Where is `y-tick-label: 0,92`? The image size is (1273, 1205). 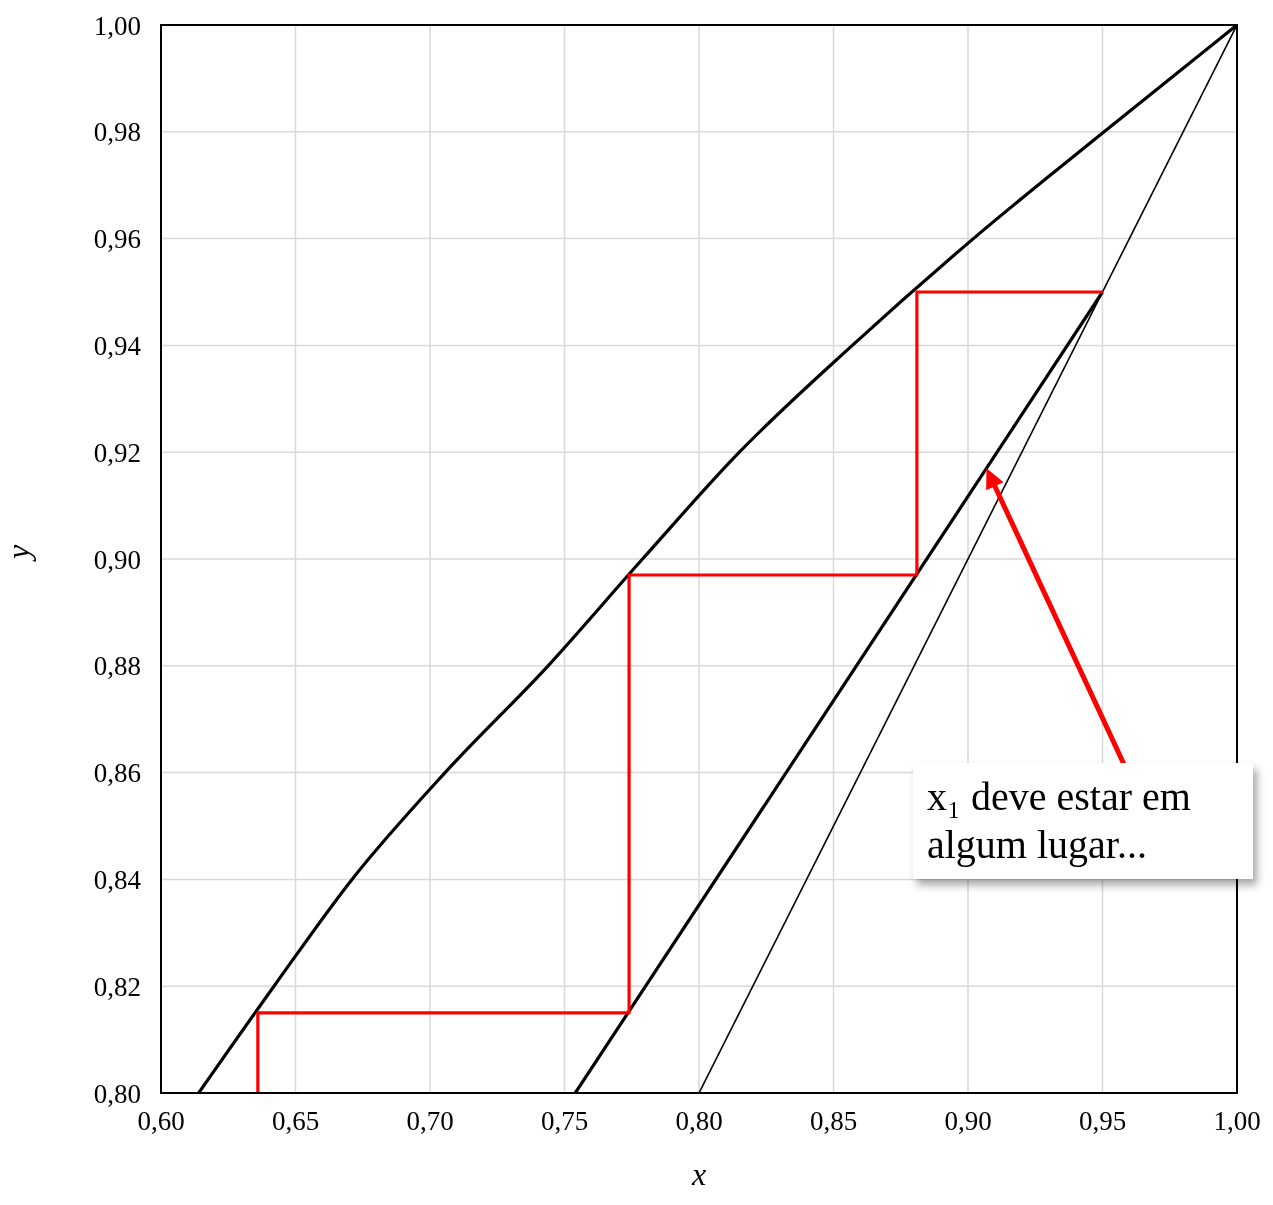 y-tick-label: 0,92 is located at coordinates (117, 452).